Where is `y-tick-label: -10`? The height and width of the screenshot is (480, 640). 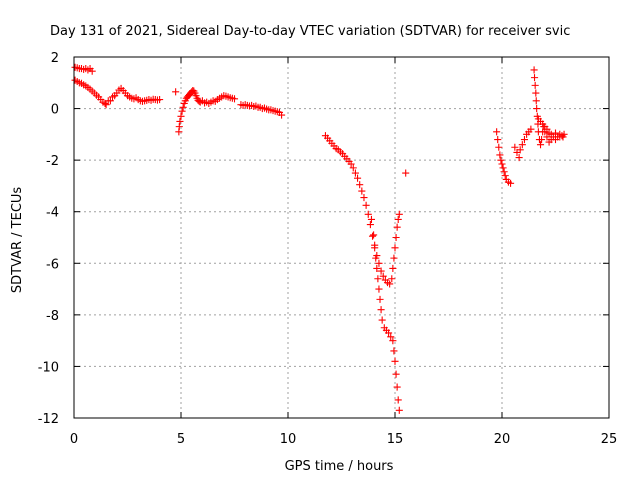 y-tick-label: -10 is located at coordinates (48, 367).